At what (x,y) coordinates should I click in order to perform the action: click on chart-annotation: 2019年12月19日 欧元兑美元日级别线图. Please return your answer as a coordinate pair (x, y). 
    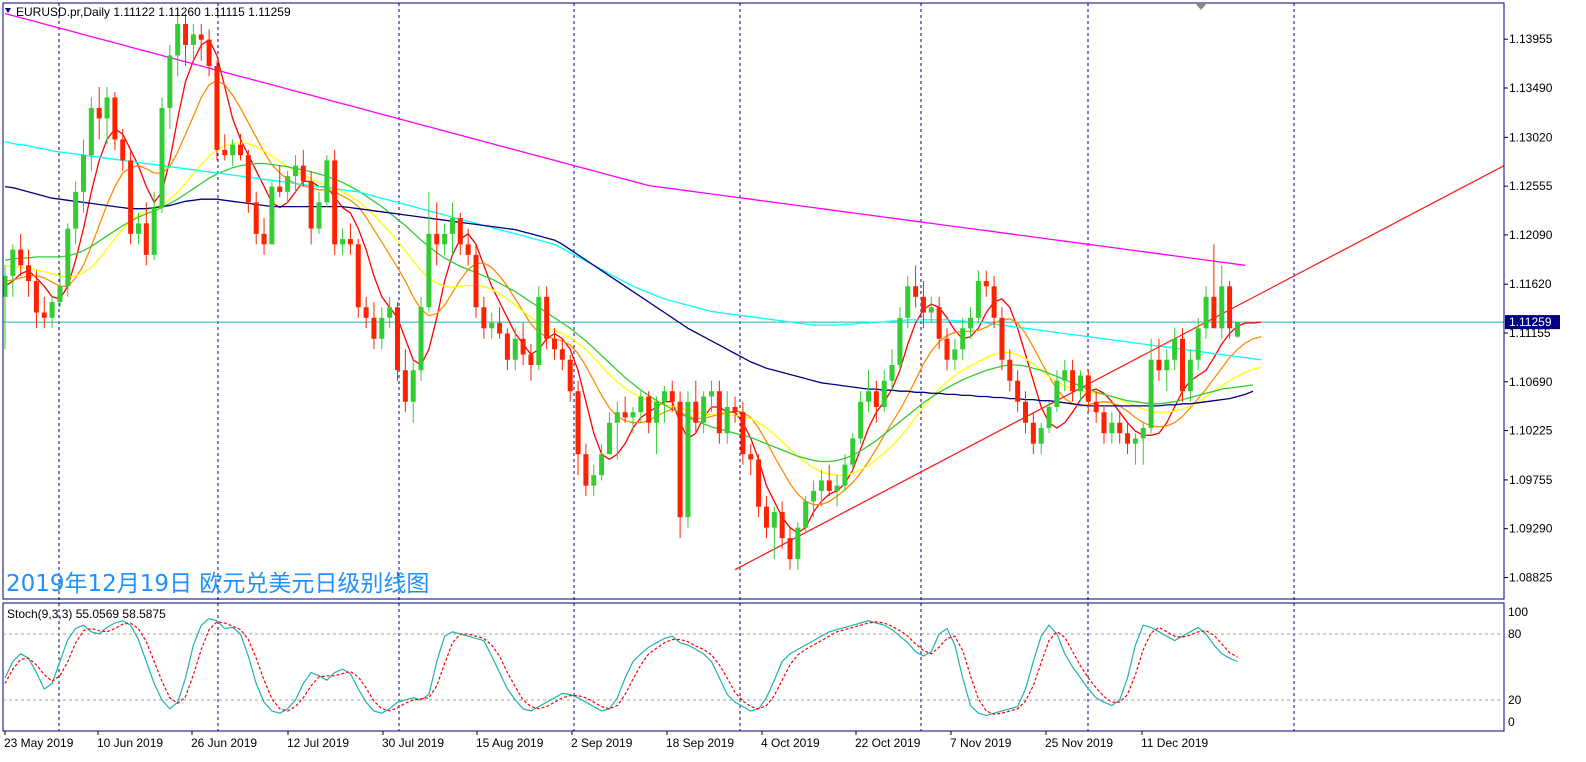
    Looking at the image, I should click on (217, 584).